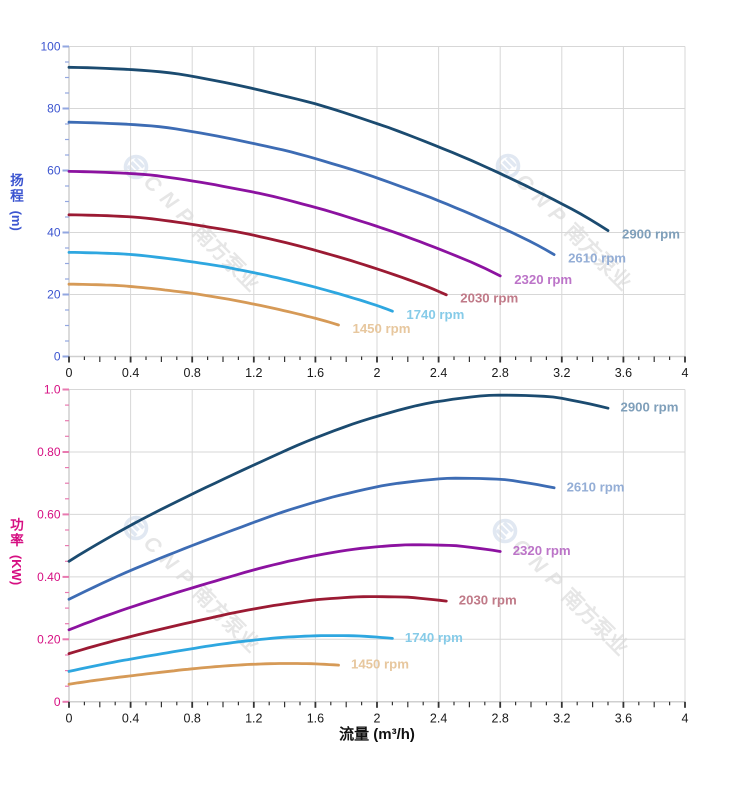  I want to click on svg-text: 60, so click(54, 171).